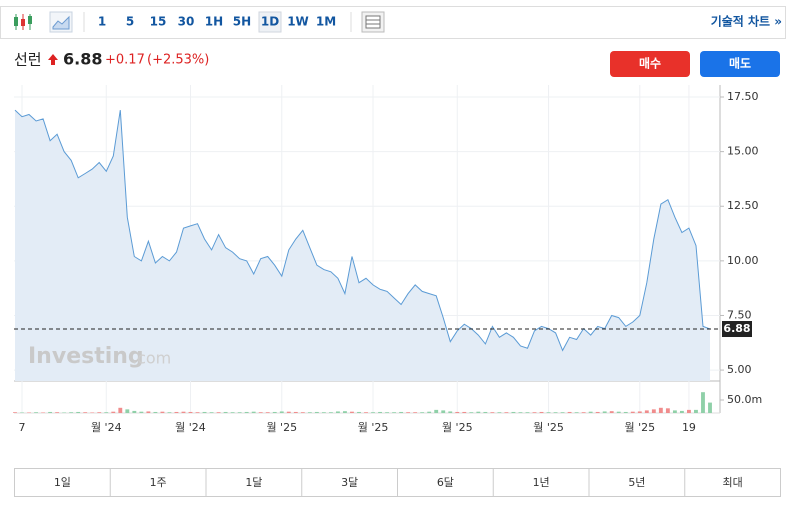 This screenshot has height=516, width=786. Describe the element at coordinates (242, 22) in the screenshot. I see `interval-button: 5H` at that location.